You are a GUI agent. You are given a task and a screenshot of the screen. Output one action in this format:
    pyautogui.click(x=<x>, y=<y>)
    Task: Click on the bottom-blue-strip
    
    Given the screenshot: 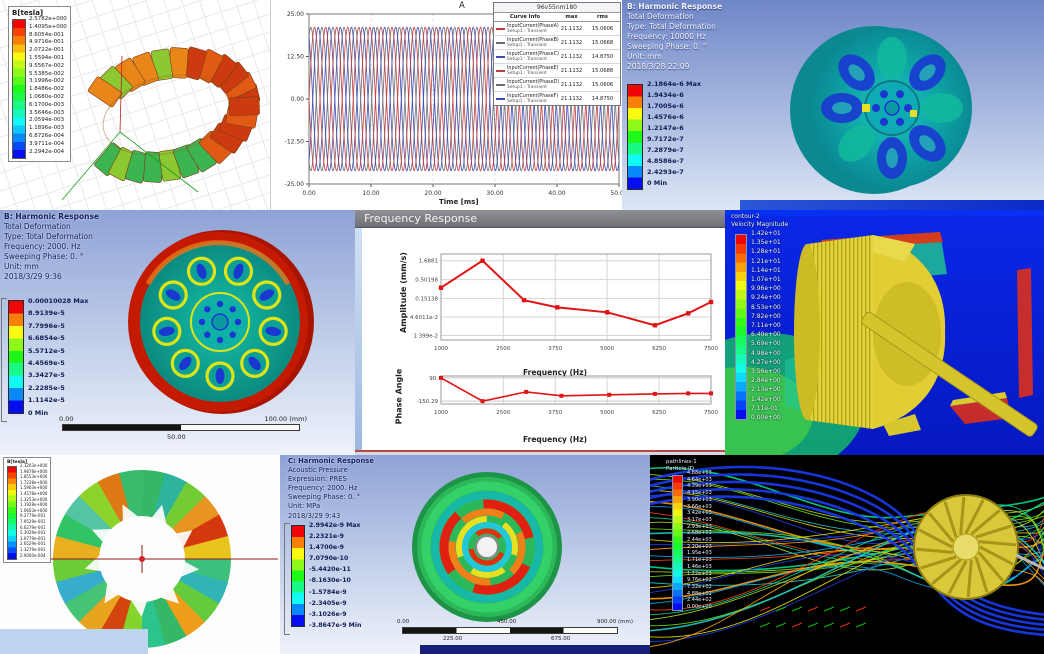 What is the action you would take?
    pyautogui.click(x=892, y=205)
    